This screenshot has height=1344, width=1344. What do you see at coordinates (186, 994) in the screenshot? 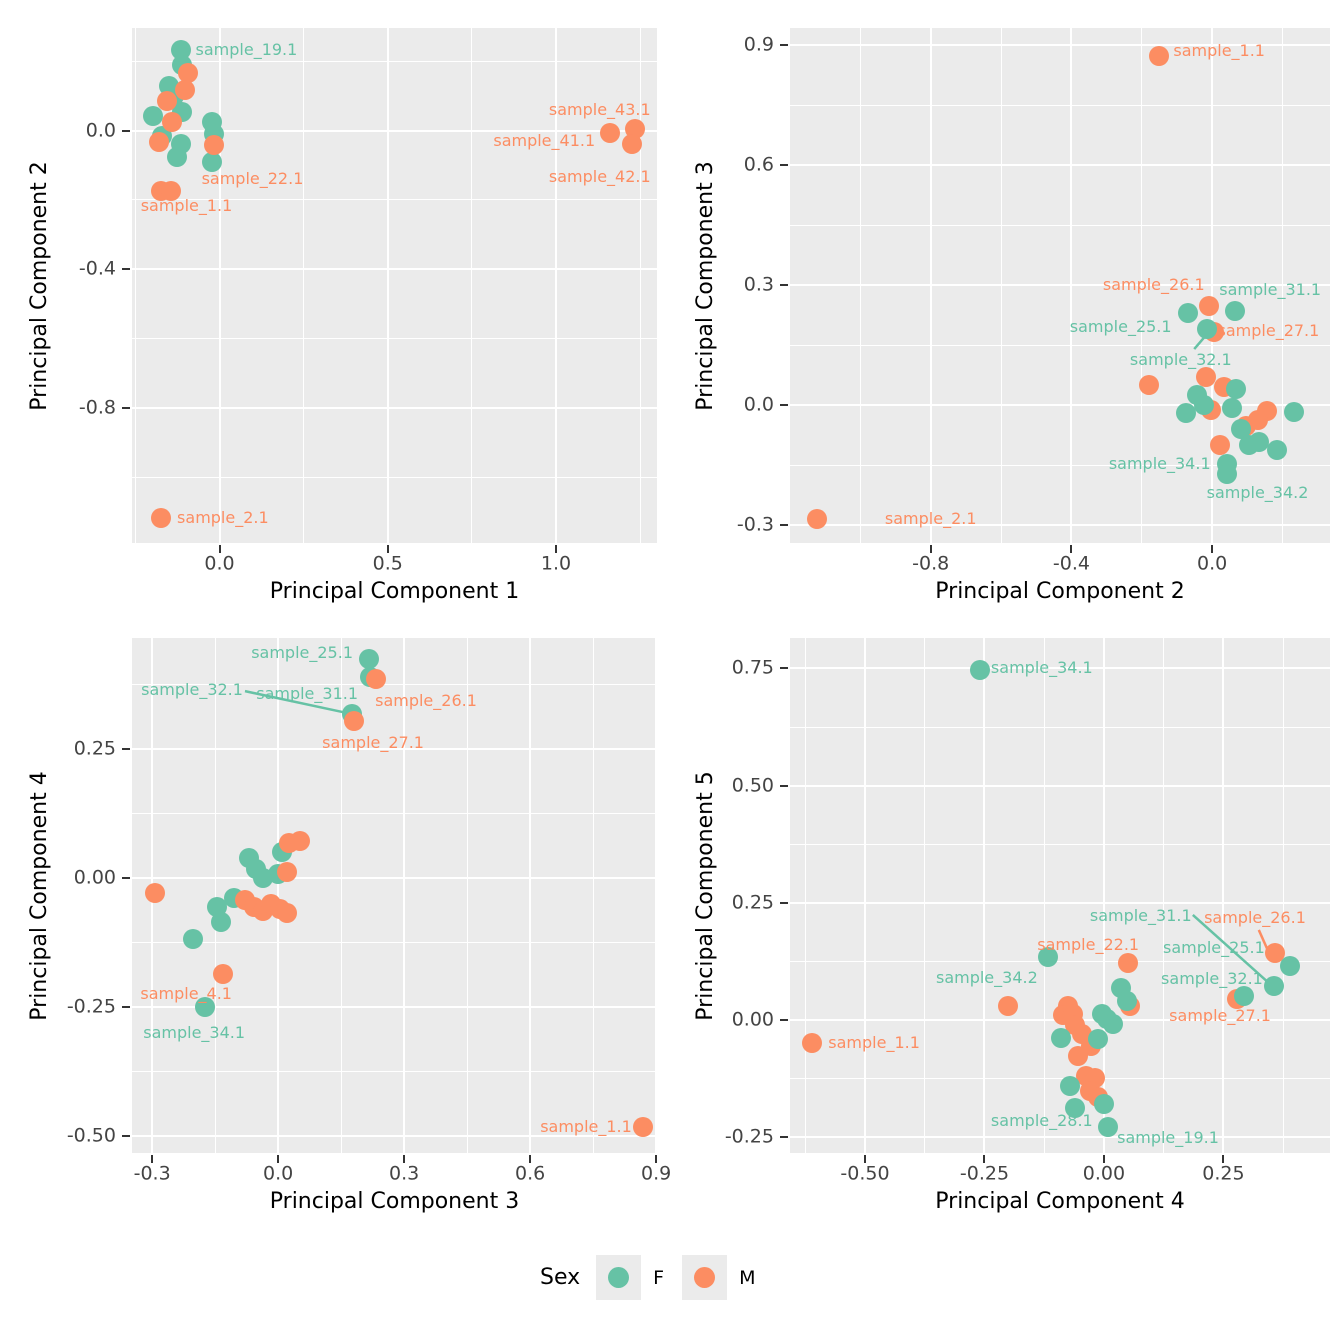
I see `point-label: sample_4.1` at bounding box center [186, 994].